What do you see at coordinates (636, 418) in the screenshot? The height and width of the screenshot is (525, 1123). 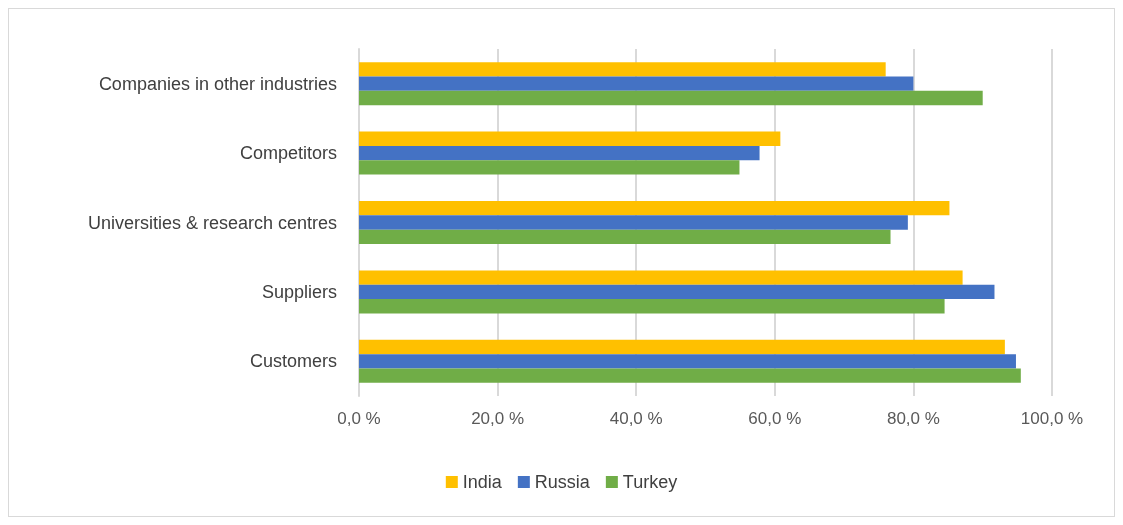 I see `x-tick-label: 40,0 %` at bounding box center [636, 418].